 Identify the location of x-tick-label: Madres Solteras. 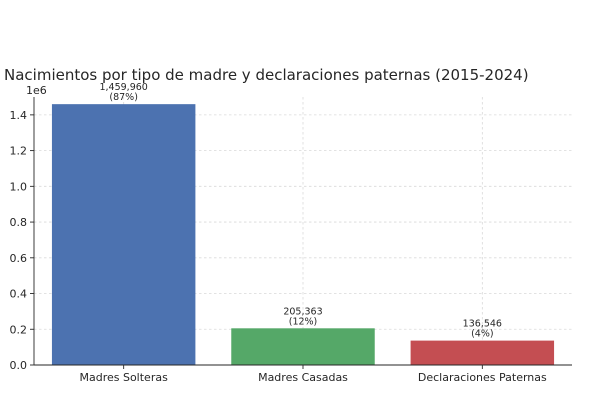
(123, 377).